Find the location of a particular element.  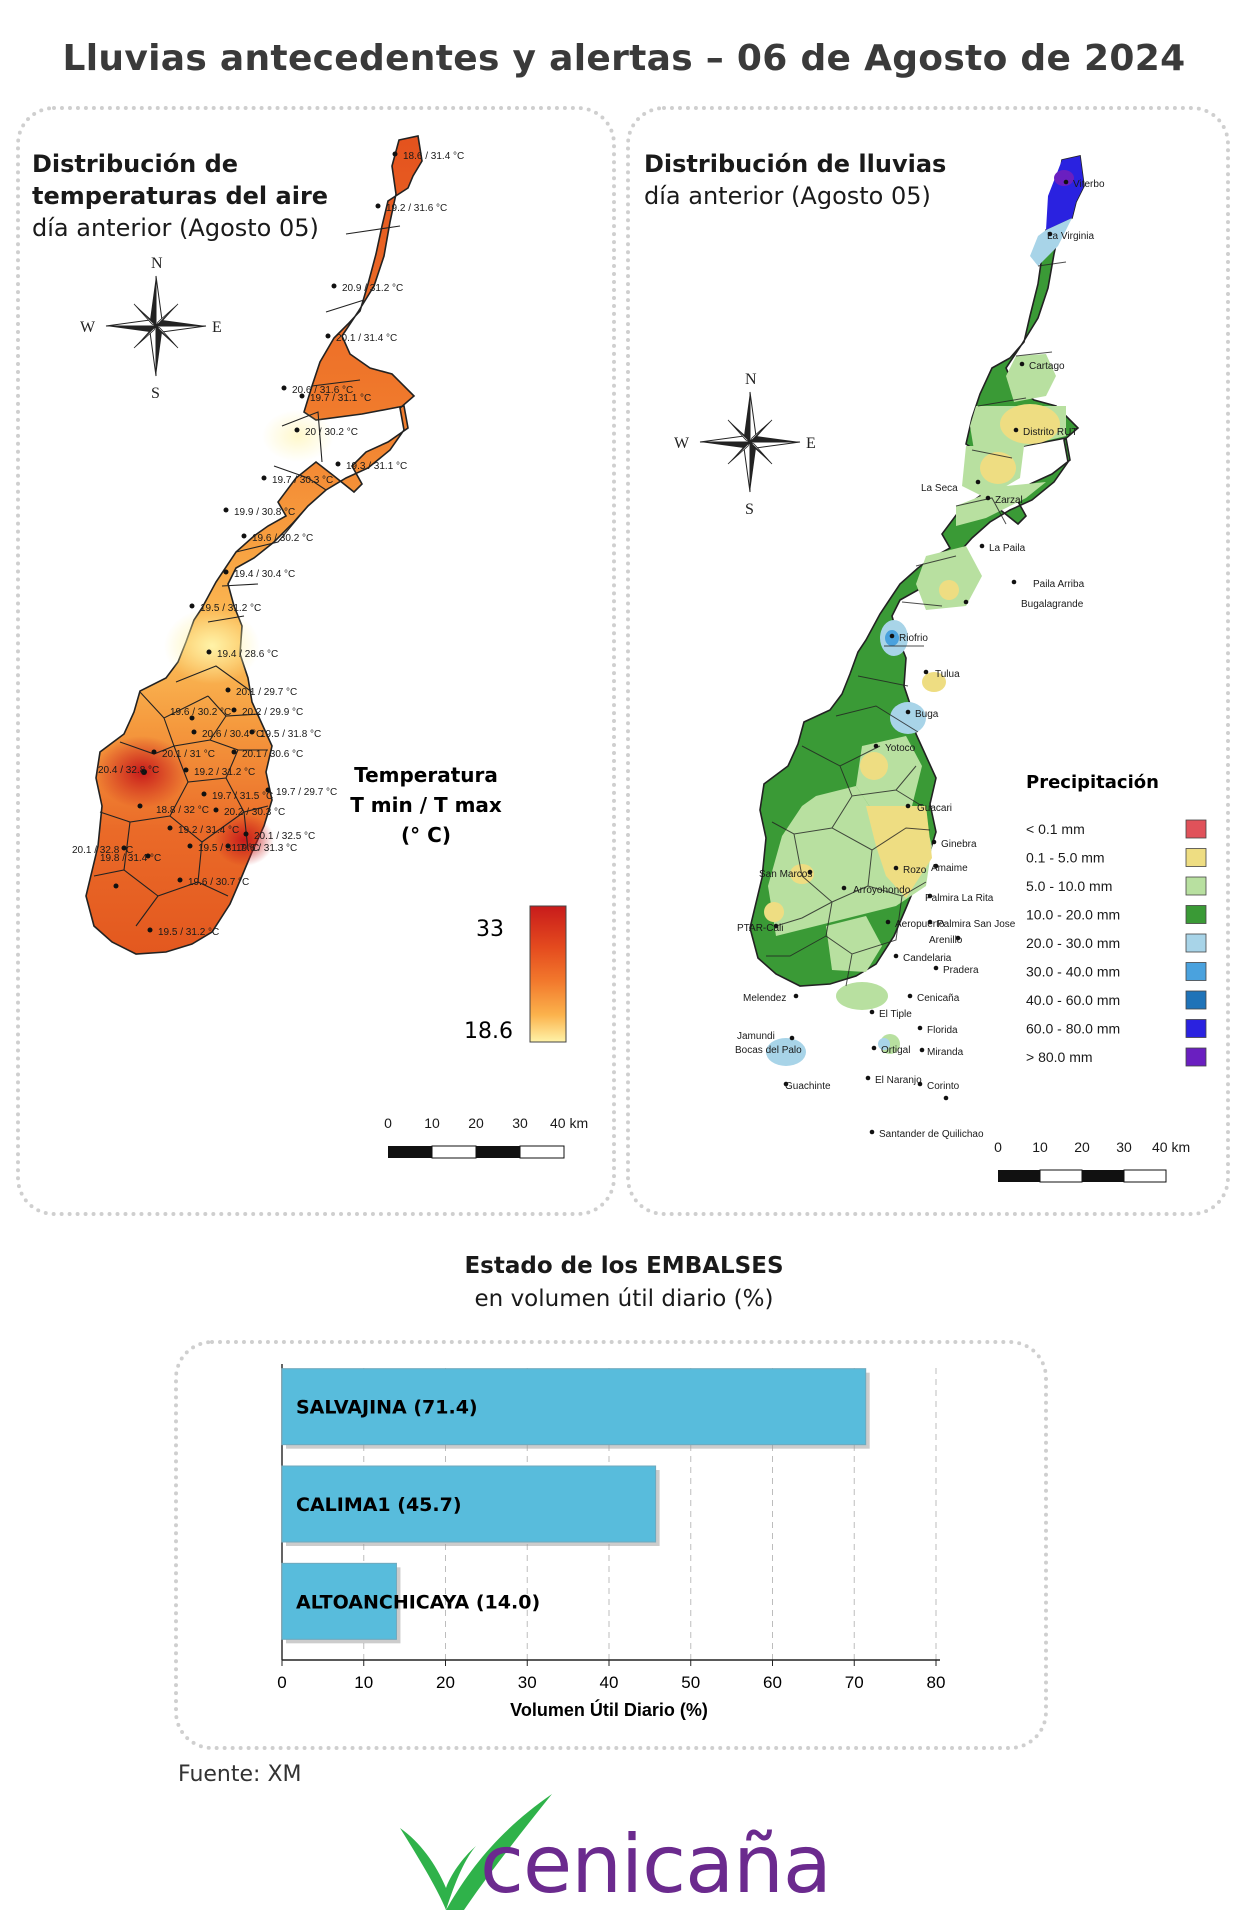

temperature-stations is located at coordinates (255, 542).